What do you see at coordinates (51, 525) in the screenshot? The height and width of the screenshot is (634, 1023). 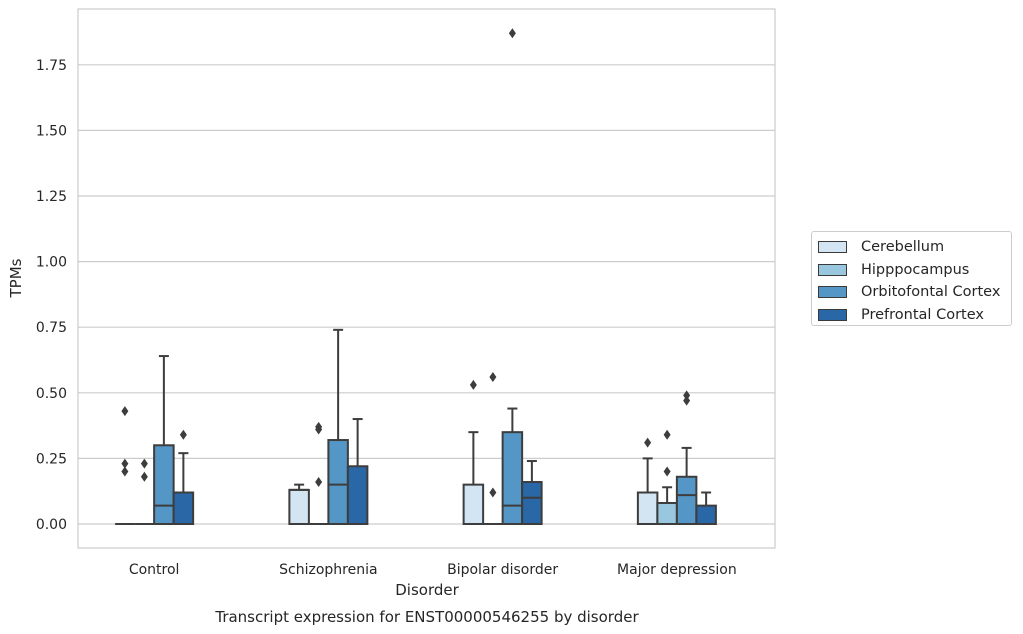 I see `y-tick-label: 0.00` at bounding box center [51, 525].